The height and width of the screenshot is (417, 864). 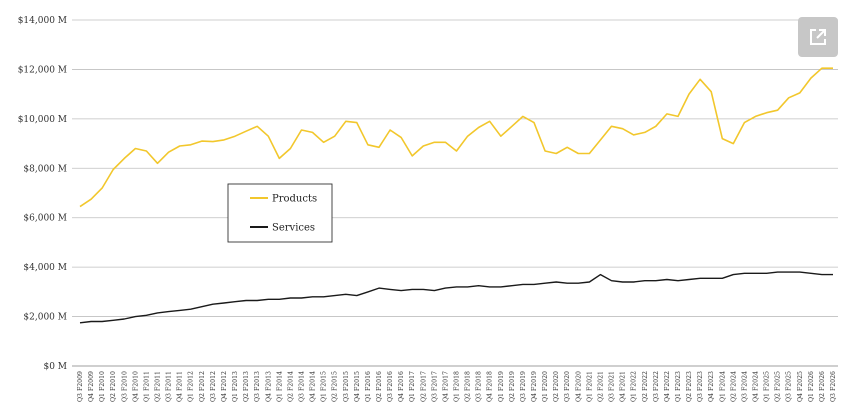 What do you see at coordinates (293, 228) in the screenshot?
I see `legend-label-services: Services` at bounding box center [293, 228].